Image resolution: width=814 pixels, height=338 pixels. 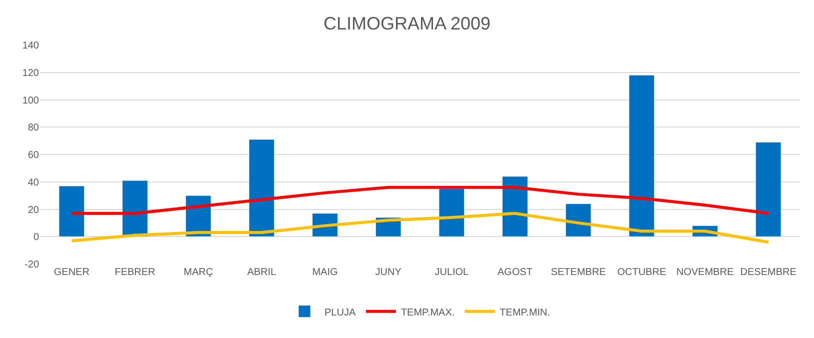 I want to click on x-tick-label: FEBRER, so click(x=135, y=272).